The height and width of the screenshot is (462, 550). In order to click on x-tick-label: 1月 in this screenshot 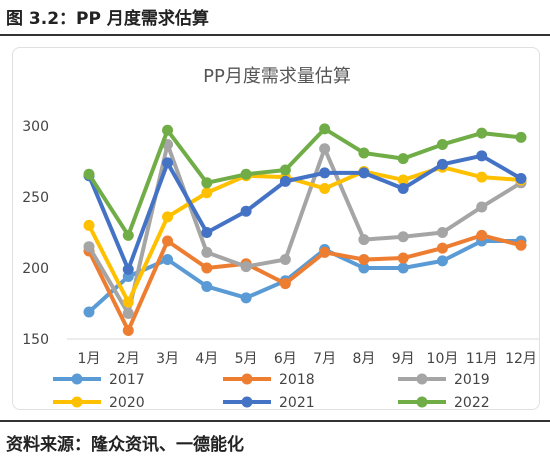, I will do `click(89, 359)`.